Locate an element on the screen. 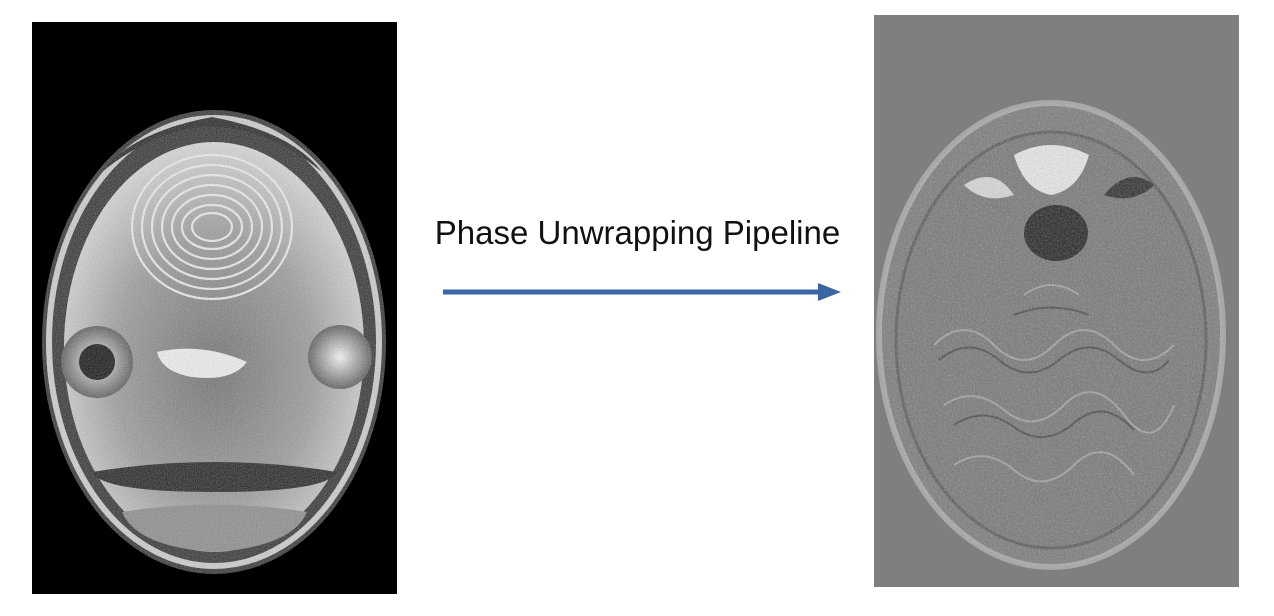 The image size is (1274, 616). pipeline-arrow is located at coordinates (642, 292).